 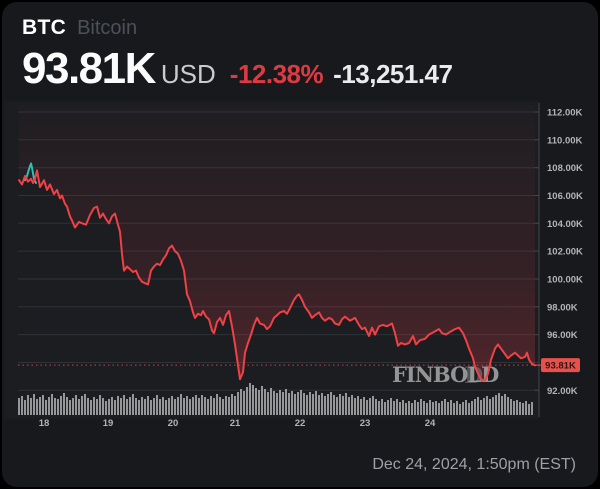 I want to click on current-price-badge-label: 93.81K, so click(x=560, y=366).